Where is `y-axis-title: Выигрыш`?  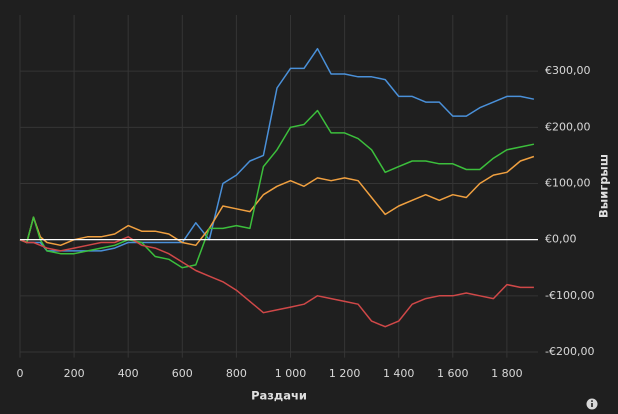
y-axis-title: Выигрыш is located at coordinates (604, 186).